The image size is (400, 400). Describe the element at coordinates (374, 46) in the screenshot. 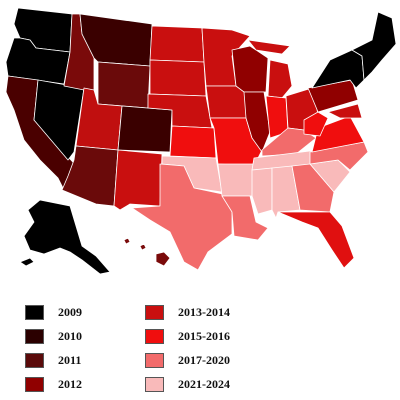

I see `state-new-england` at that location.